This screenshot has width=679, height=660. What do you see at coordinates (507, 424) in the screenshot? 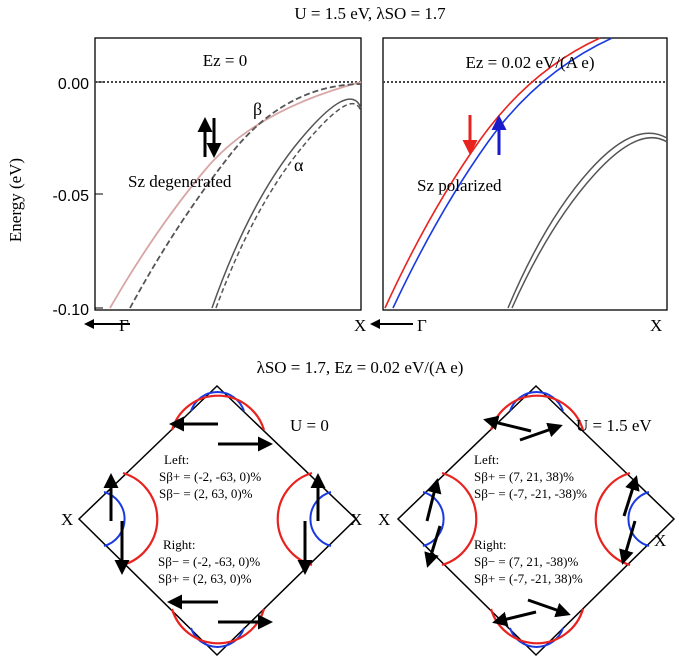
I see `spin-arrow-top-a` at bounding box center [507, 424].